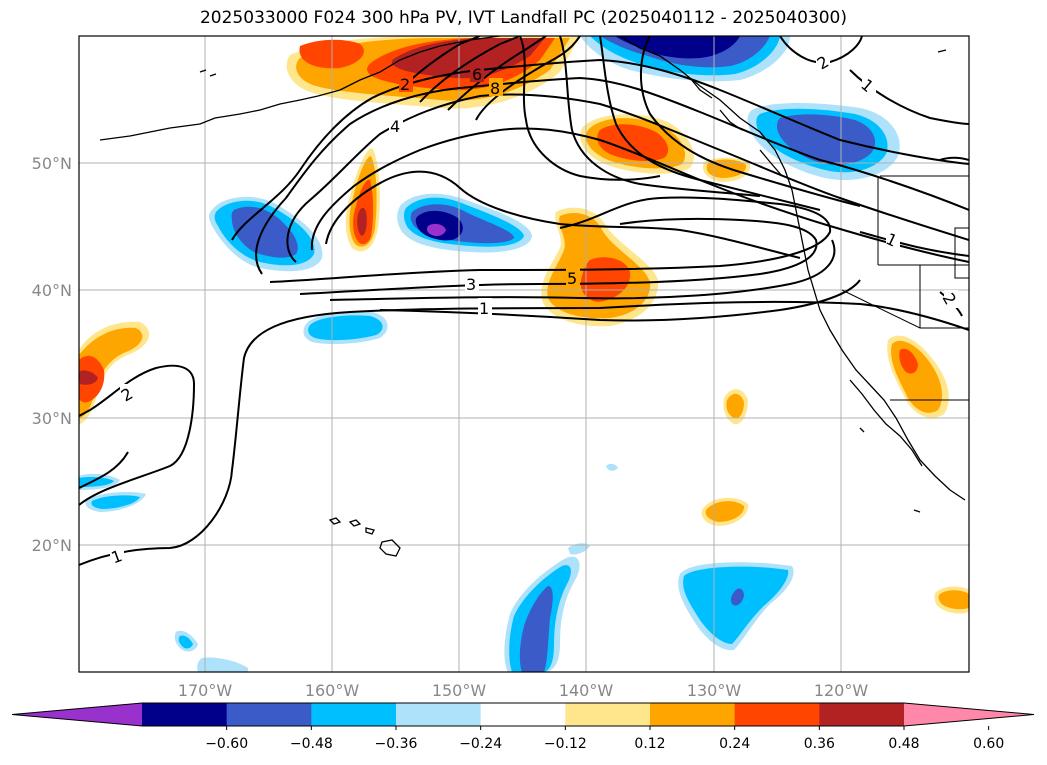 This screenshot has height=765, width=1047. Describe the element at coordinates (954, 158) in the screenshot. I see `contour-ne-2b` at that location.